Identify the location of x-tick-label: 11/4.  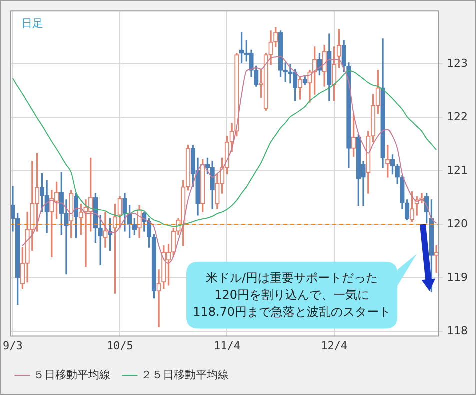
(227, 345).